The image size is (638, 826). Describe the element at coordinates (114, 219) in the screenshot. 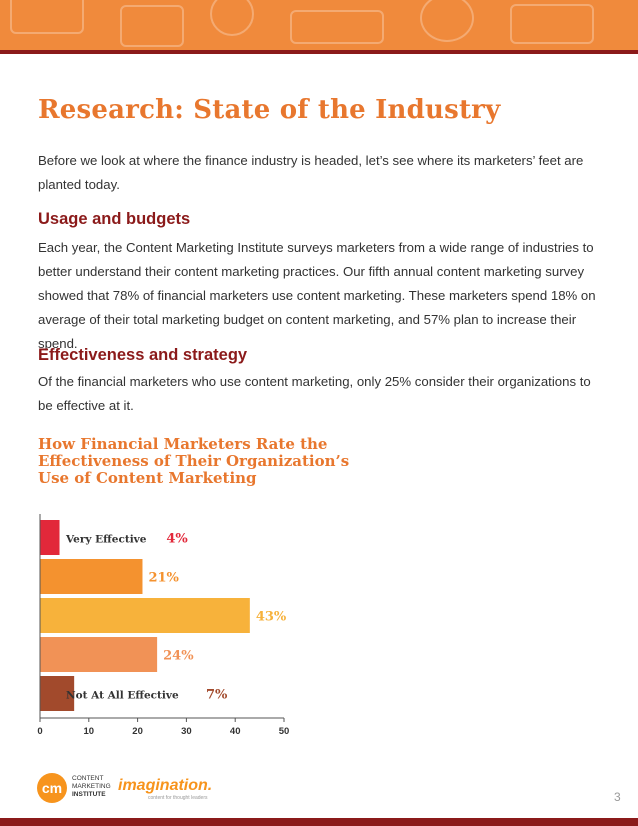

I see `section-usage-title: Usage and budgets` at that location.